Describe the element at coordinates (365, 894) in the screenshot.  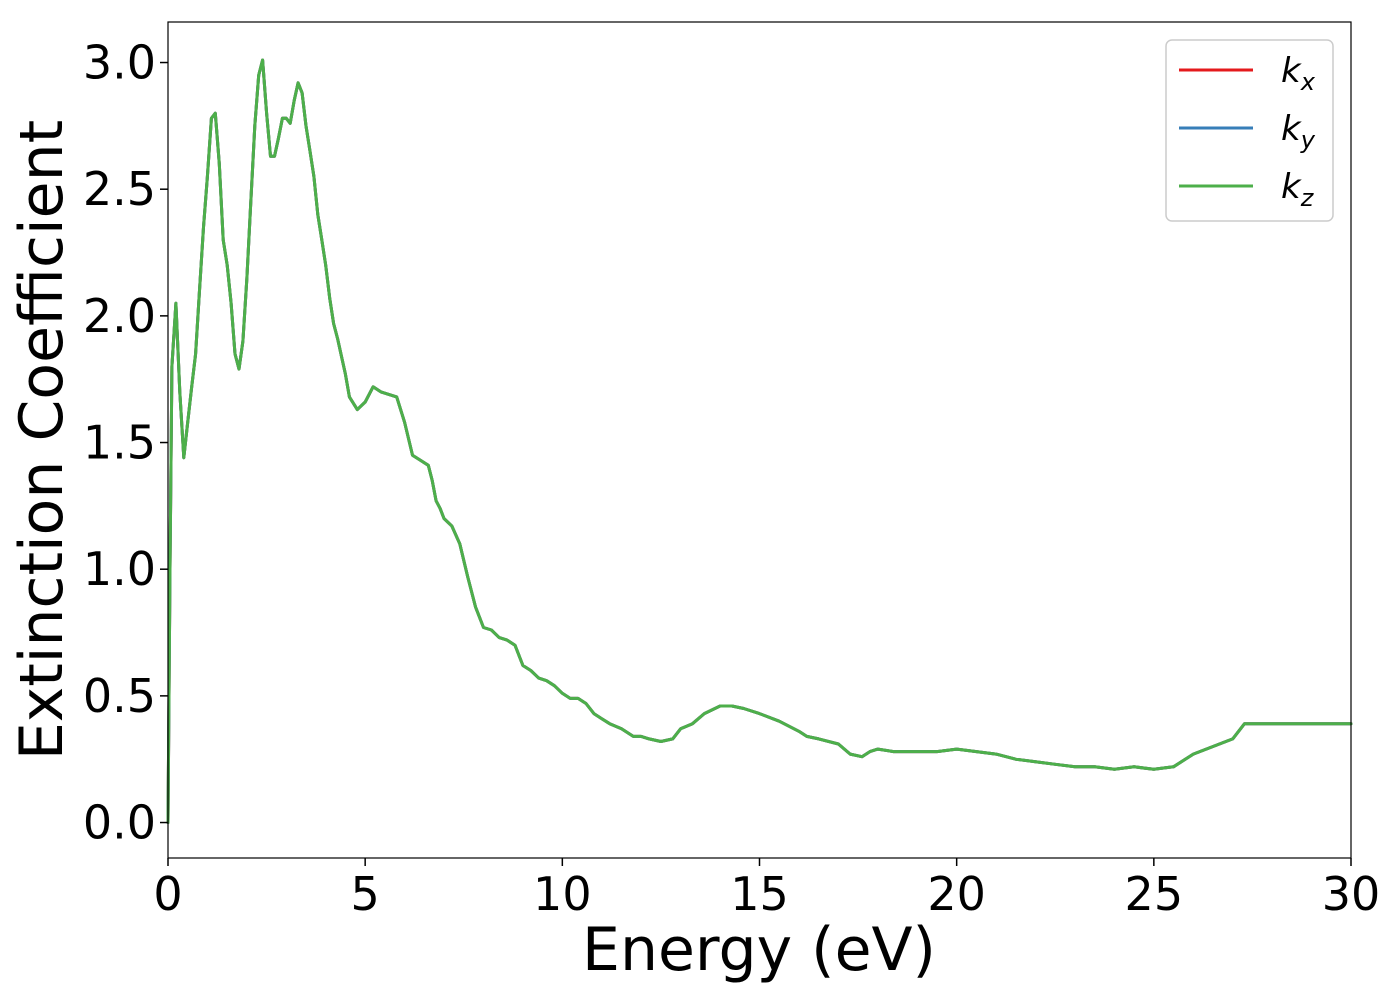
I see `x-tick-label: 5` at that location.